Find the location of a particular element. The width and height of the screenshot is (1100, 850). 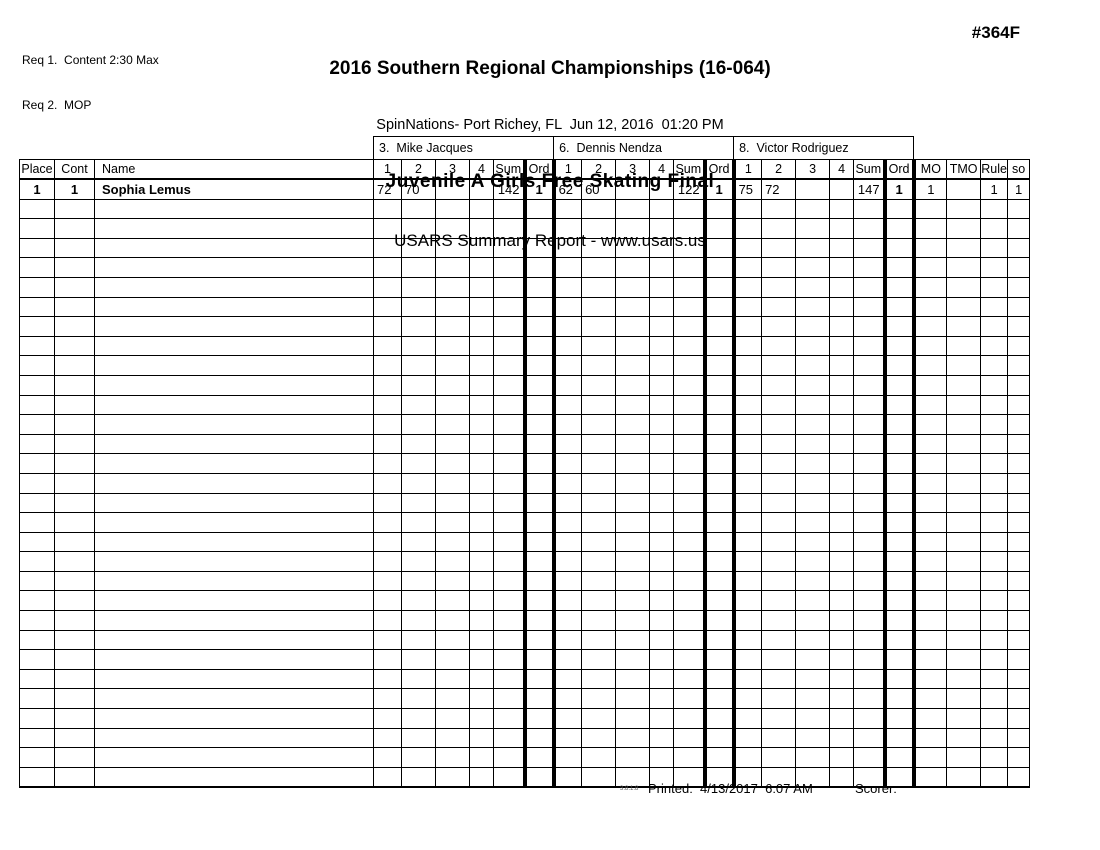

j1-score1-cell: 72 is located at coordinates (388, 189).